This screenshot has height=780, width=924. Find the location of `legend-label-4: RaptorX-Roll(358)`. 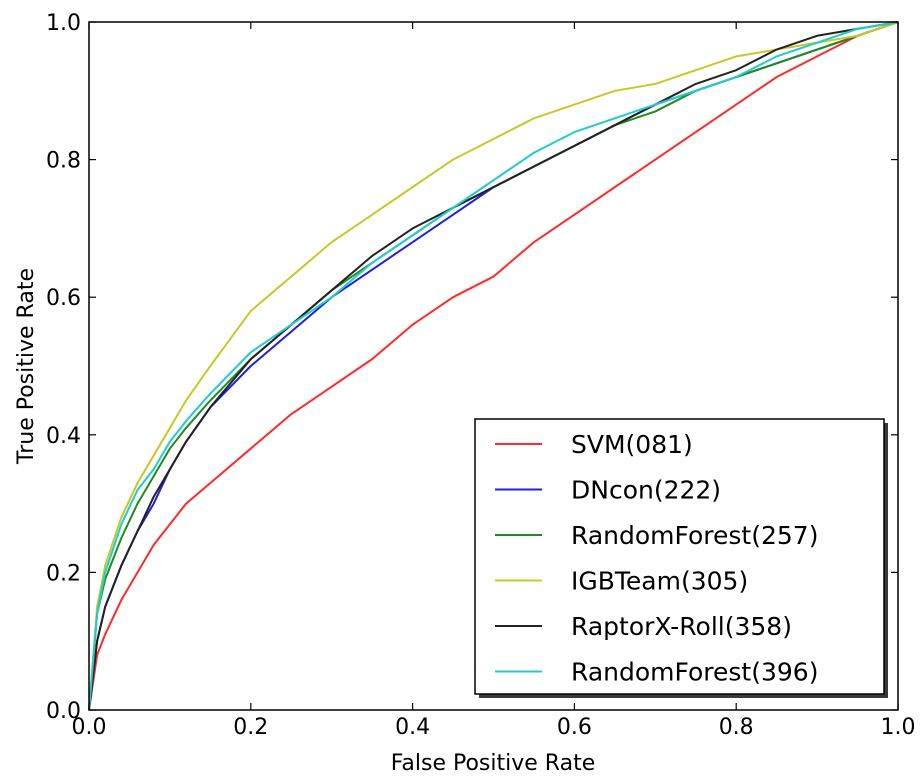

legend-label-4: RaptorX-Roll(358) is located at coordinates (681, 626).